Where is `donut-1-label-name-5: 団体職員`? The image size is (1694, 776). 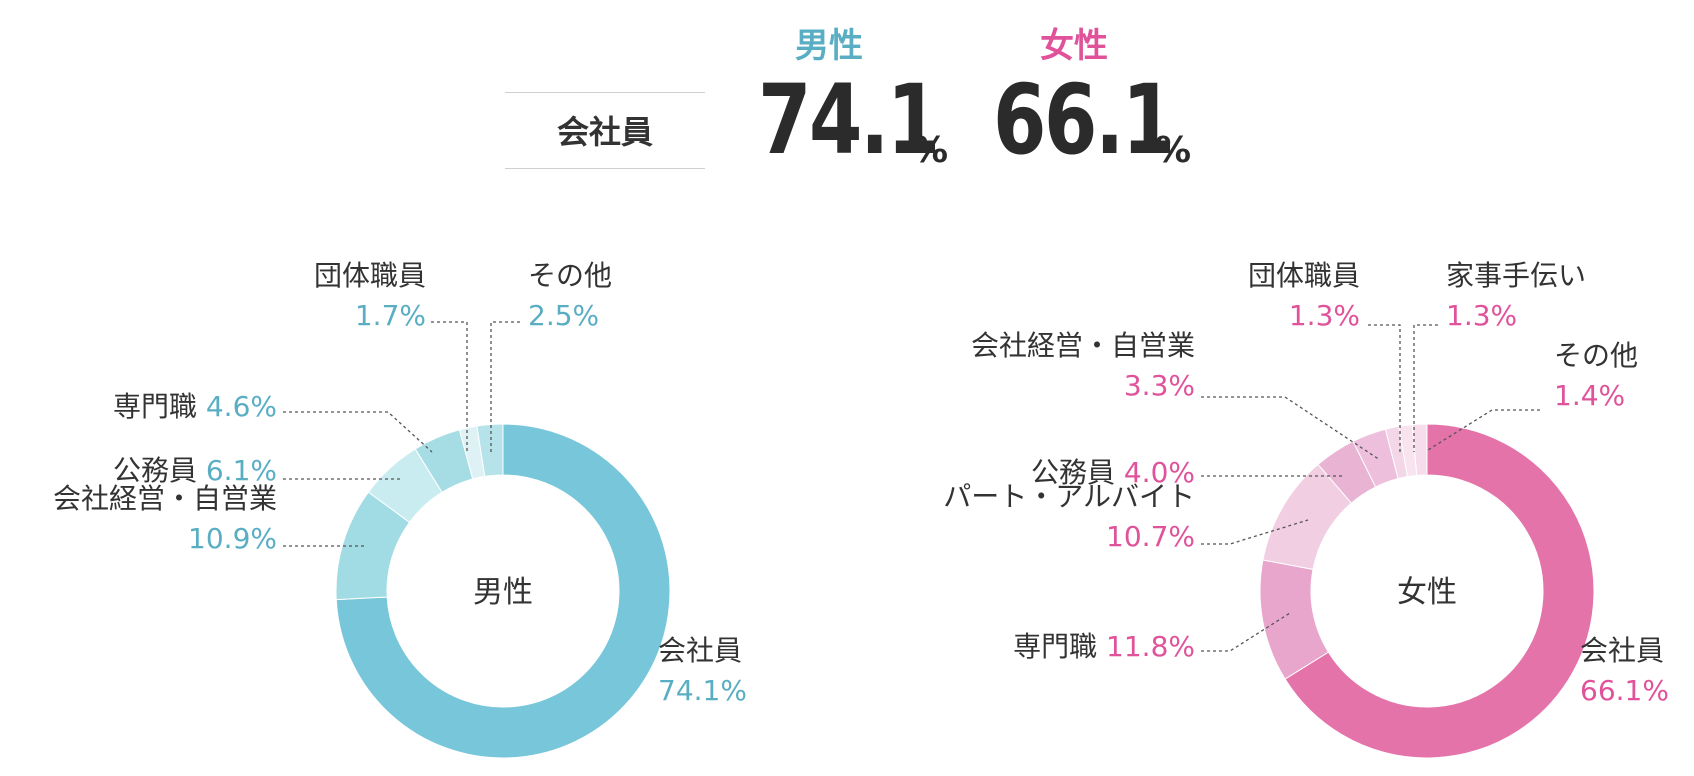 donut-1-label-name-5: 団体職員 is located at coordinates (1304, 275).